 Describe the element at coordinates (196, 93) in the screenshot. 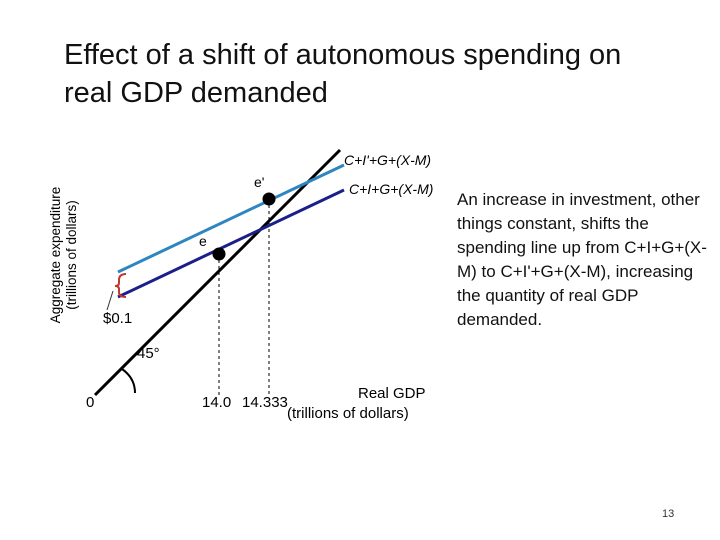

I see `title-line-2: real GDP demanded` at that location.